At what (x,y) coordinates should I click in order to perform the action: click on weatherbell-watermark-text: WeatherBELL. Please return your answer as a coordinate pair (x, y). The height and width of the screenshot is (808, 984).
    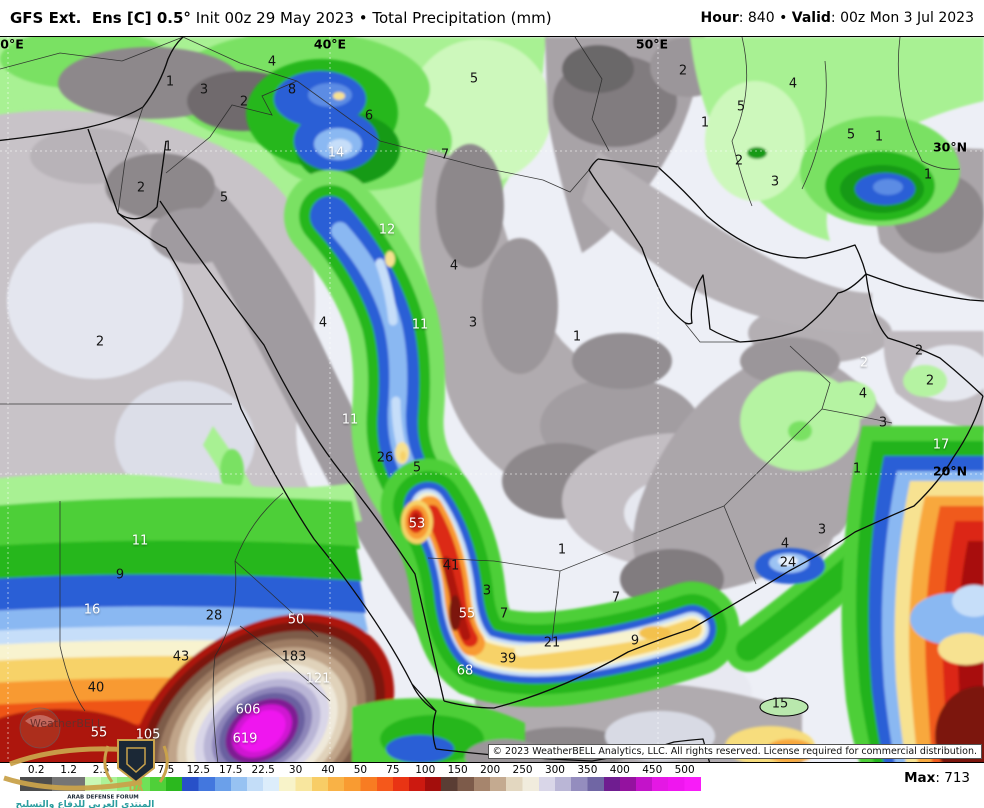
    Looking at the image, I should click on (67, 723).